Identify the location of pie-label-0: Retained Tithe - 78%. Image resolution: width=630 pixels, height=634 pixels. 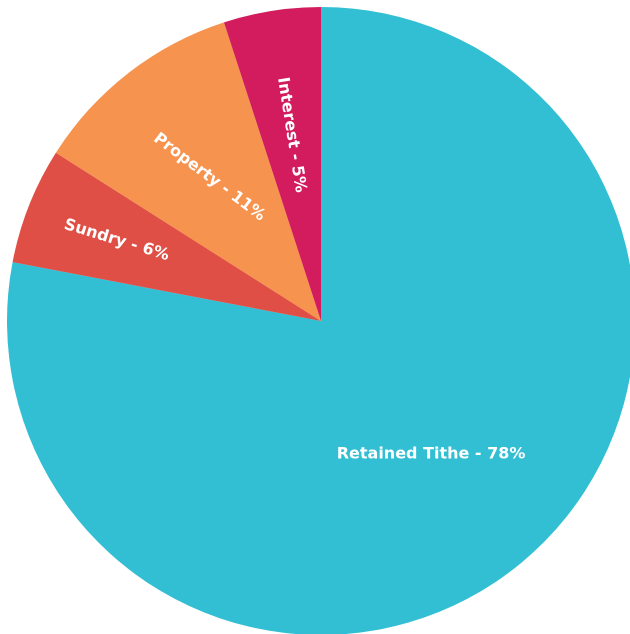
(431, 453).